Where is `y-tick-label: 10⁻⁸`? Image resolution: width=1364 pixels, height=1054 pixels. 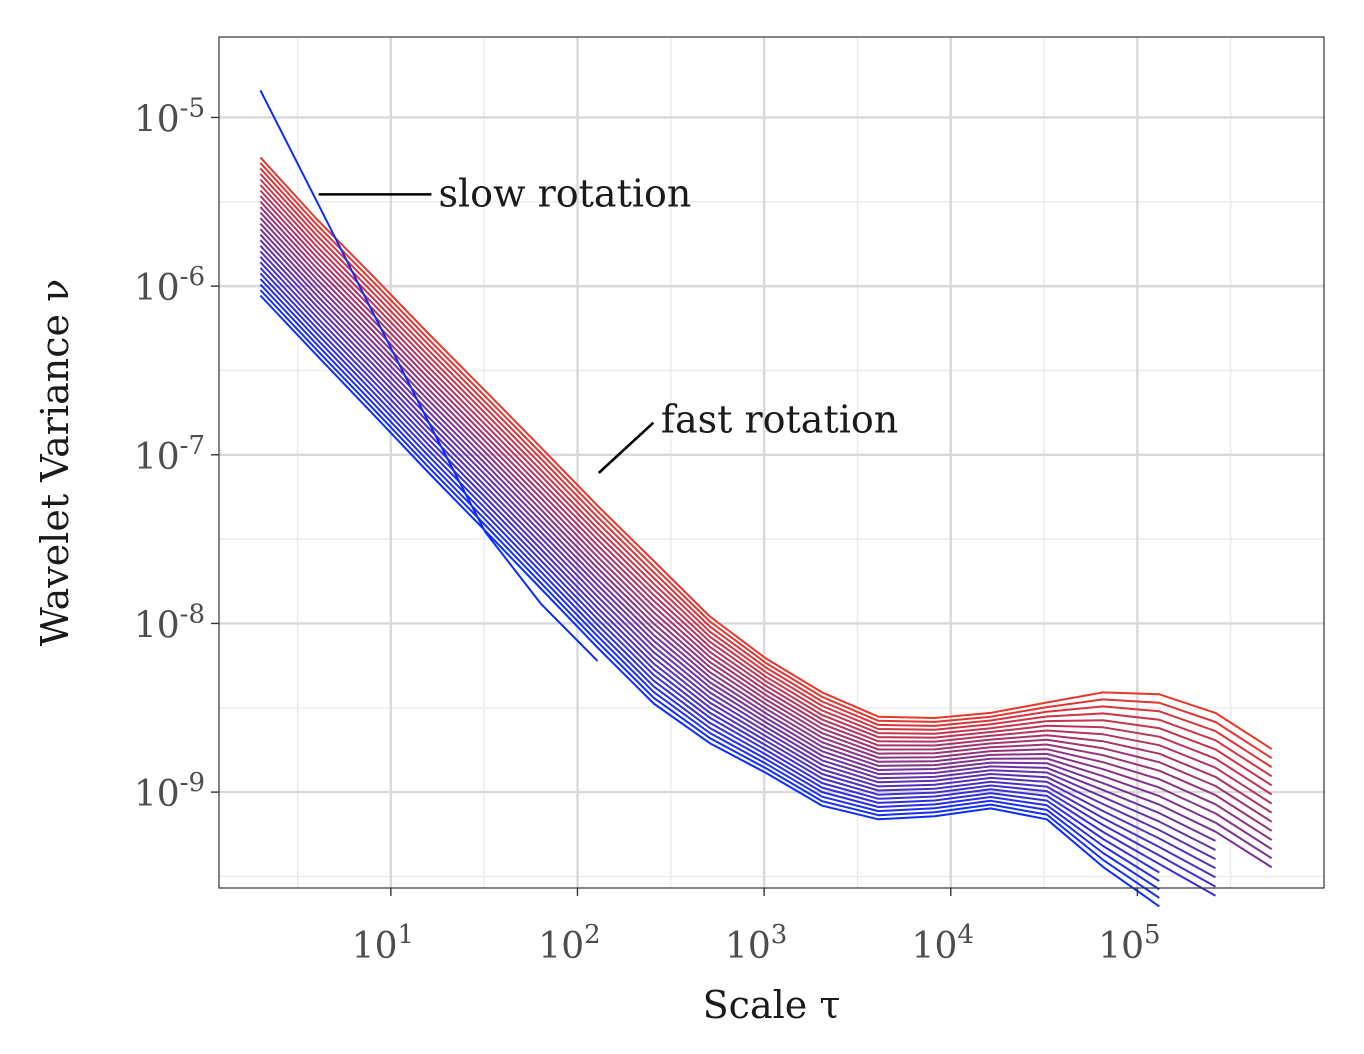
y-tick-label: 10⁻⁸ is located at coordinates (169, 622).